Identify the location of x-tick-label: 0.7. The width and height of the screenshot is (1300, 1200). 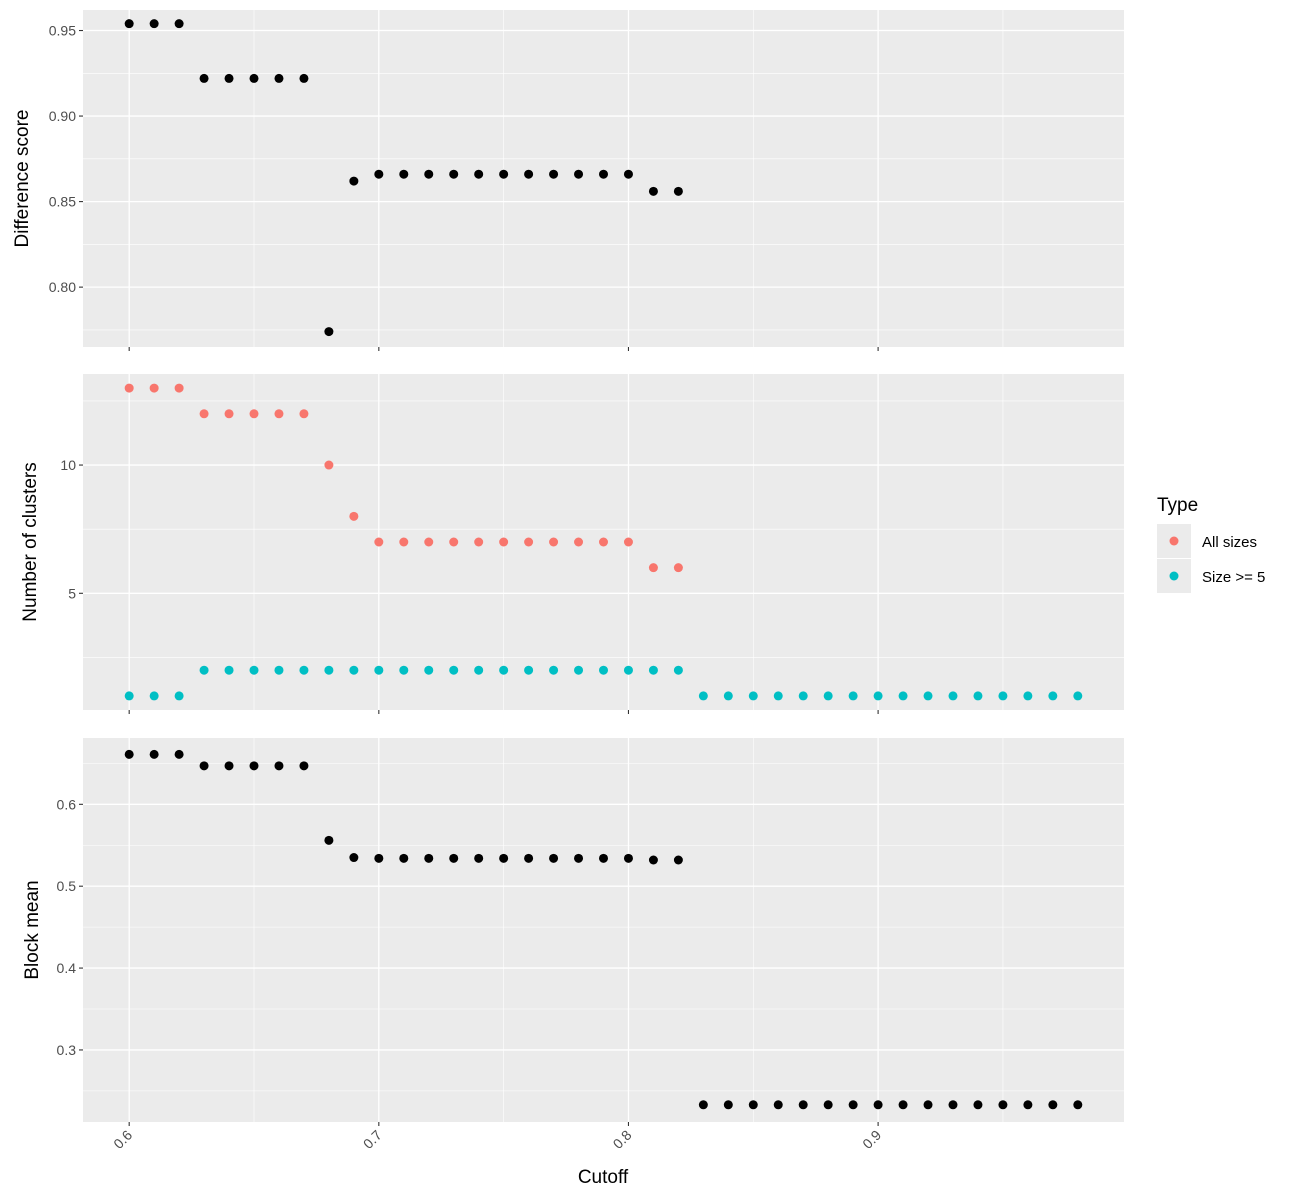
(372, 1139).